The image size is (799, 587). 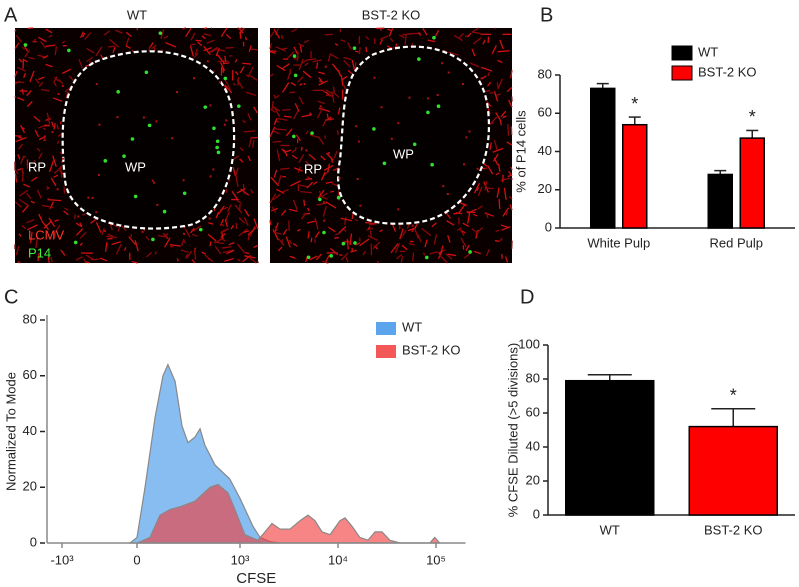 What do you see at coordinates (708, 51) in the screenshot?
I see `legend-label: WT` at bounding box center [708, 51].